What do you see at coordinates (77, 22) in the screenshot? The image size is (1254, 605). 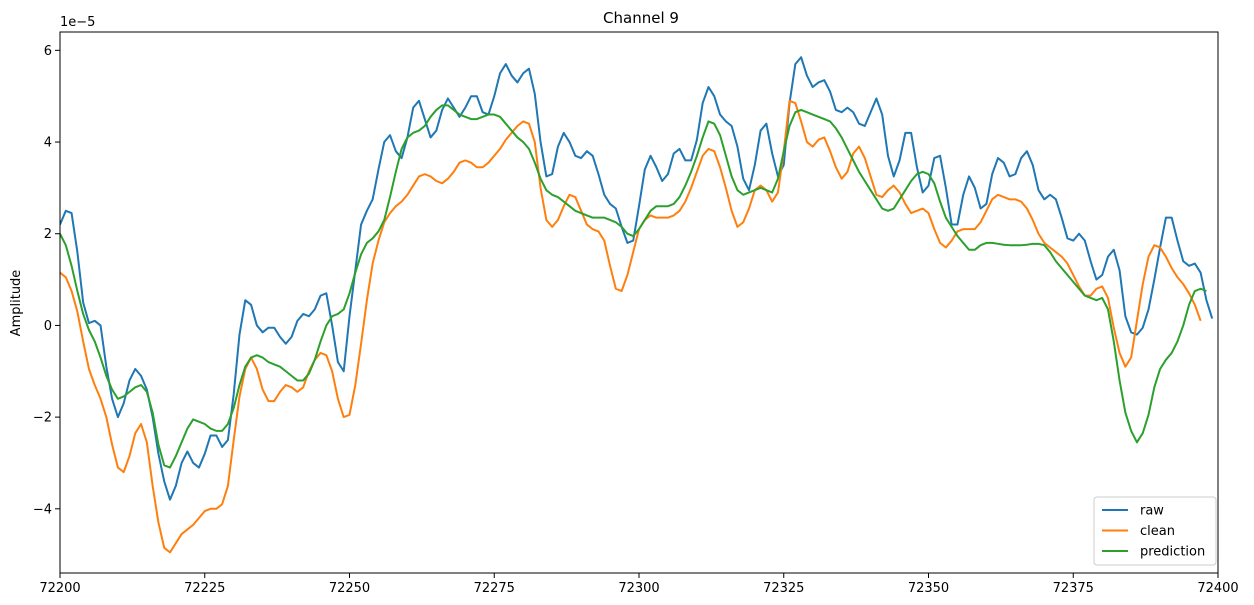 I see `y-offset-text: 1e−5` at bounding box center [77, 22].